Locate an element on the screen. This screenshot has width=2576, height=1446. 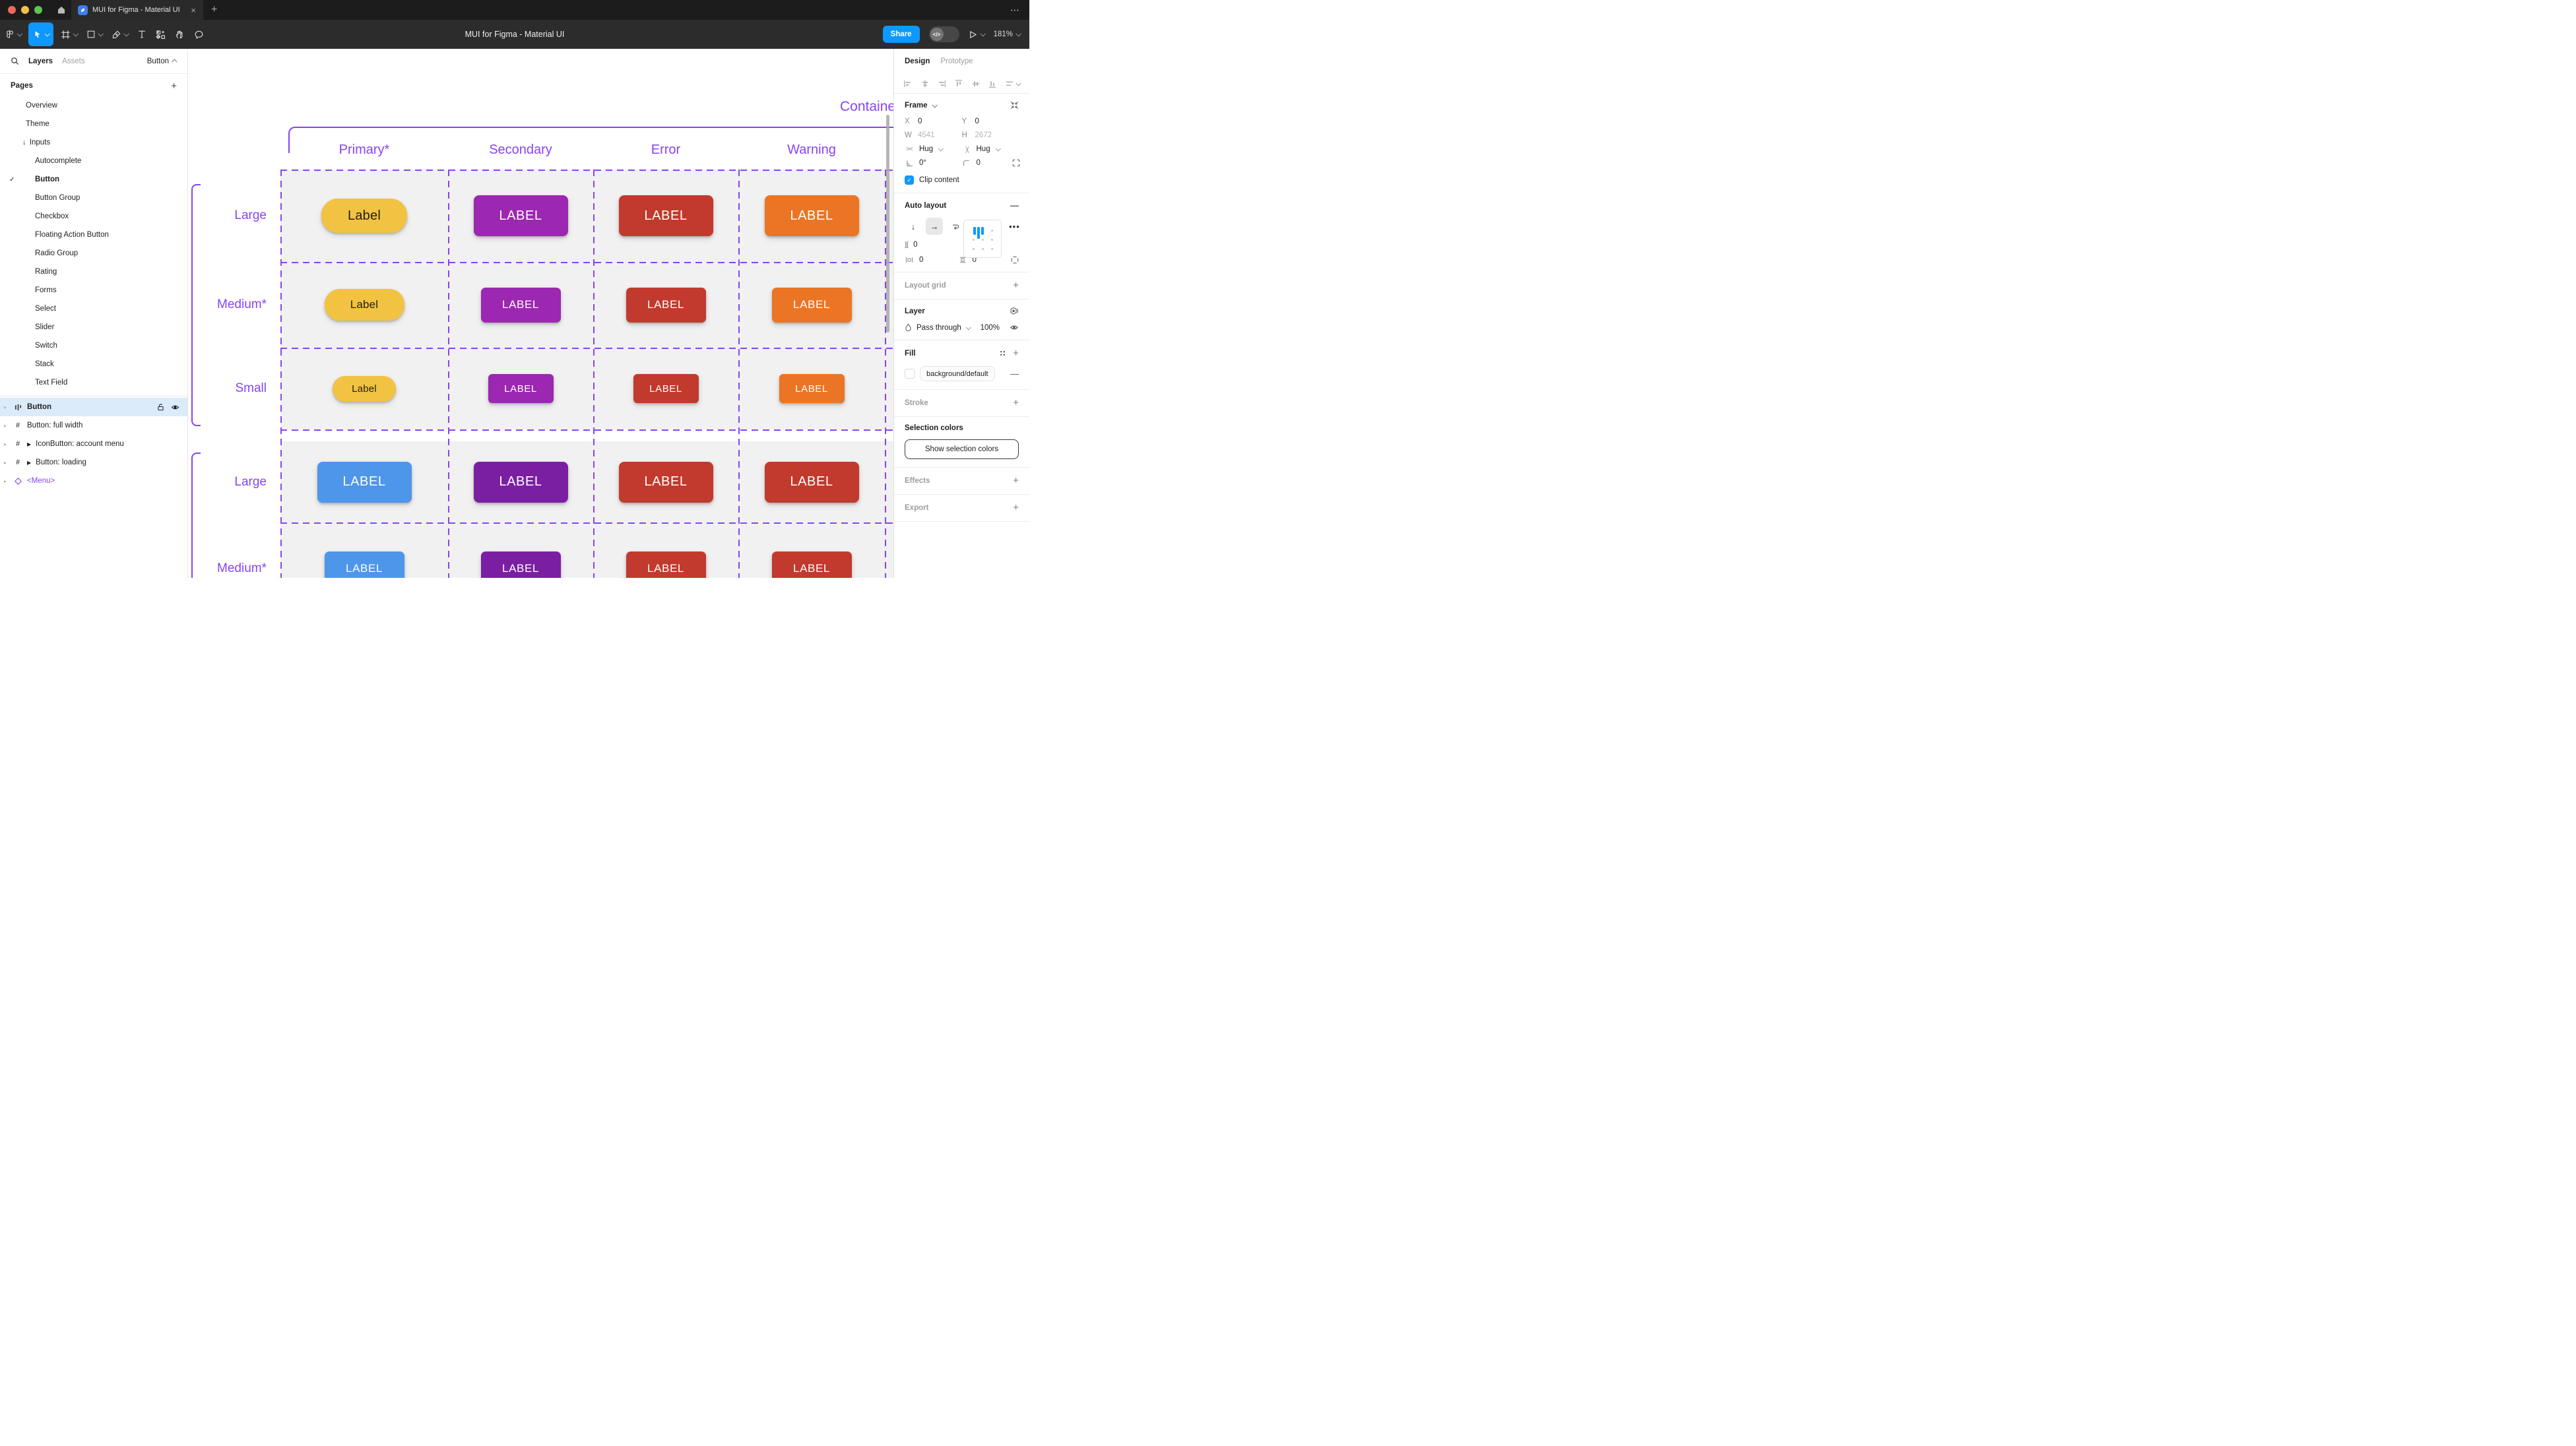
unlock-icon is located at coordinates (160, 407).